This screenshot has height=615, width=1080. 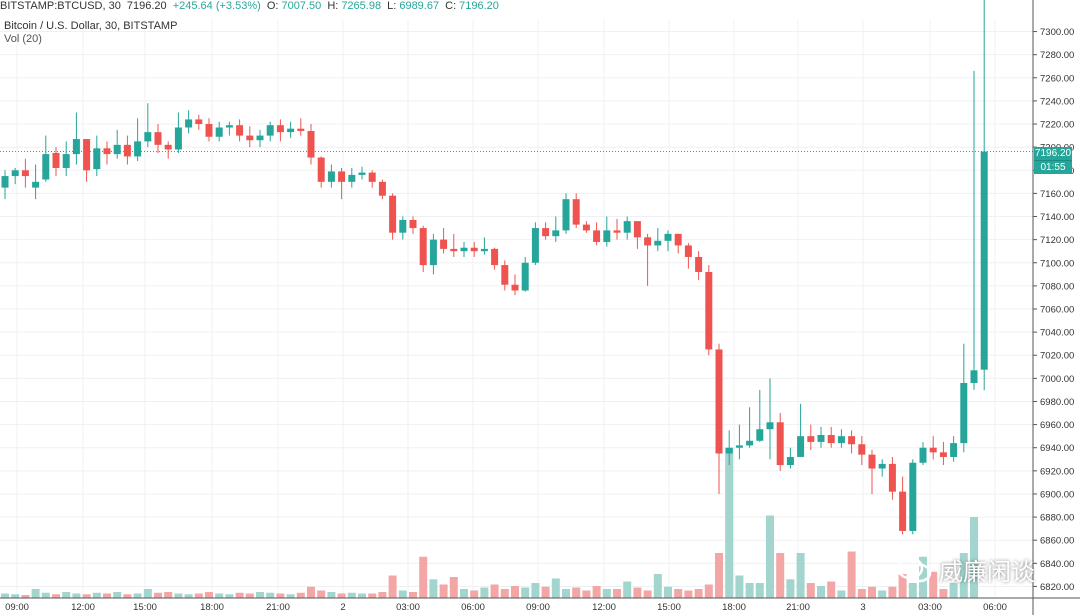 What do you see at coordinates (392, 6) in the screenshot?
I see `low-key: L:` at bounding box center [392, 6].